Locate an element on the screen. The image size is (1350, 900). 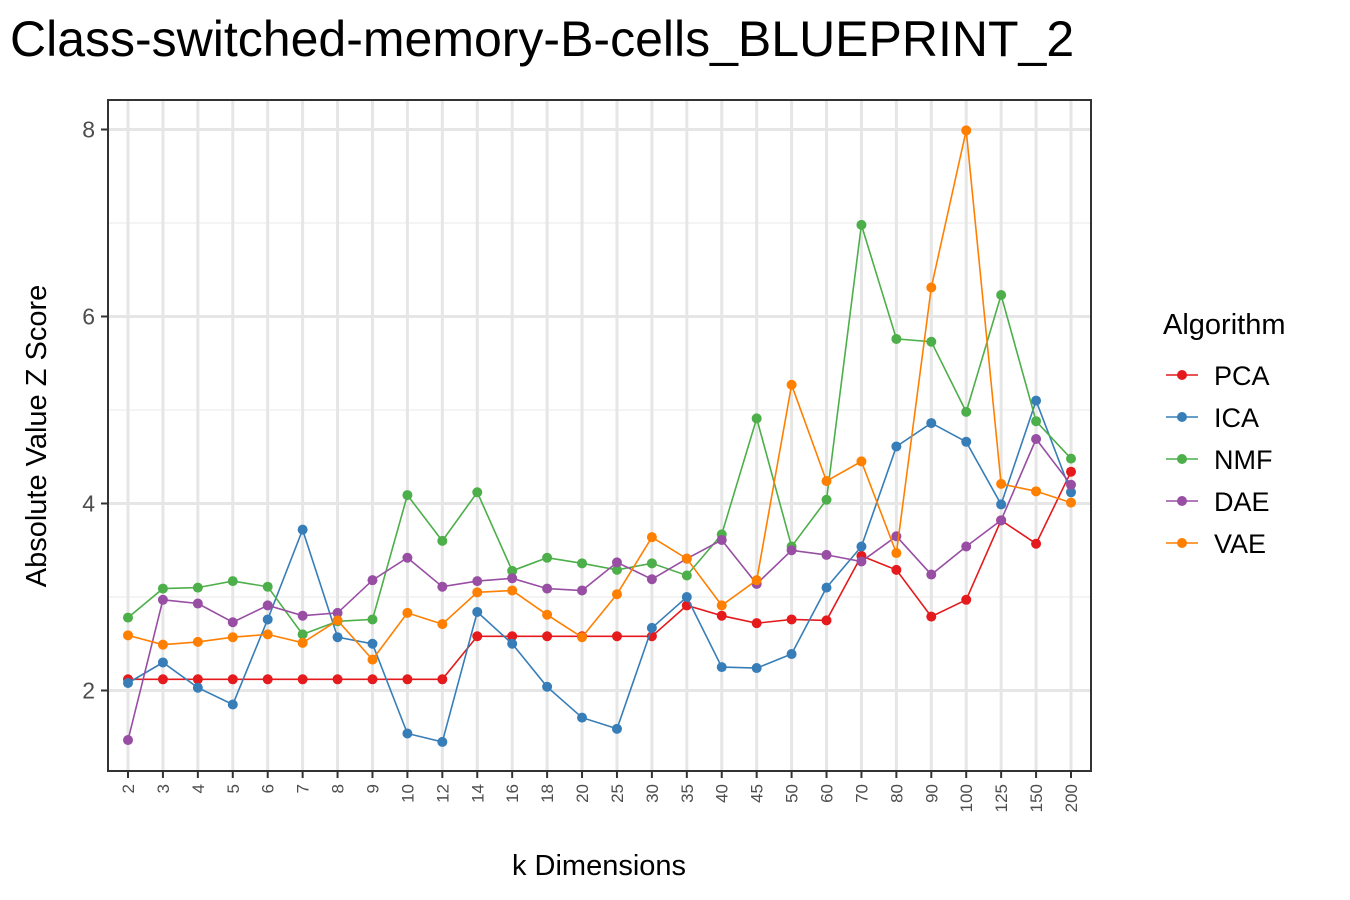
x-tick-label: 80 is located at coordinates (896, 793).